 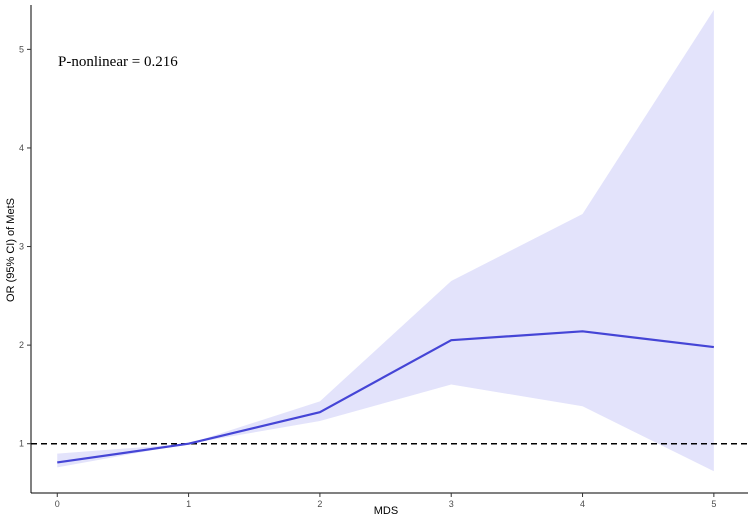 What do you see at coordinates (319, 504) in the screenshot?
I see `x-tick-label: 2` at bounding box center [319, 504].